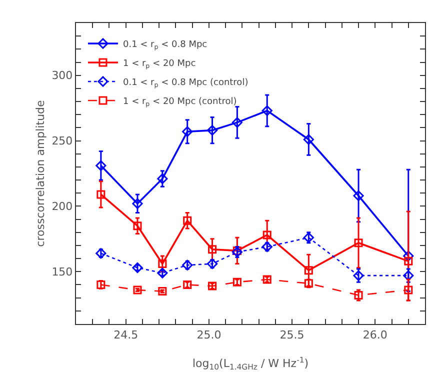 The width and height of the screenshot is (447, 372). What do you see at coordinates (165, 45) in the screenshot?
I see `legend-label: 0.1 < r$_{p}$ < 0.8 Mpc` at bounding box center [165, 45].